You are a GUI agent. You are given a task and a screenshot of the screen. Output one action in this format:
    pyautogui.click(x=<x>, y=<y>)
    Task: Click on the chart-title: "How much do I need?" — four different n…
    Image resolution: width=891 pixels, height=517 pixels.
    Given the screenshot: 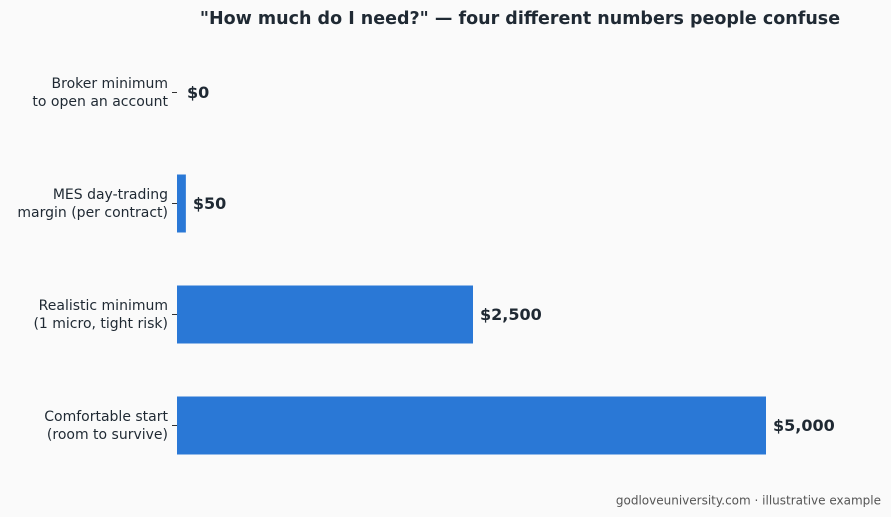 What is the action you would take?
    pyautogui.click(x=520, y=19)
    